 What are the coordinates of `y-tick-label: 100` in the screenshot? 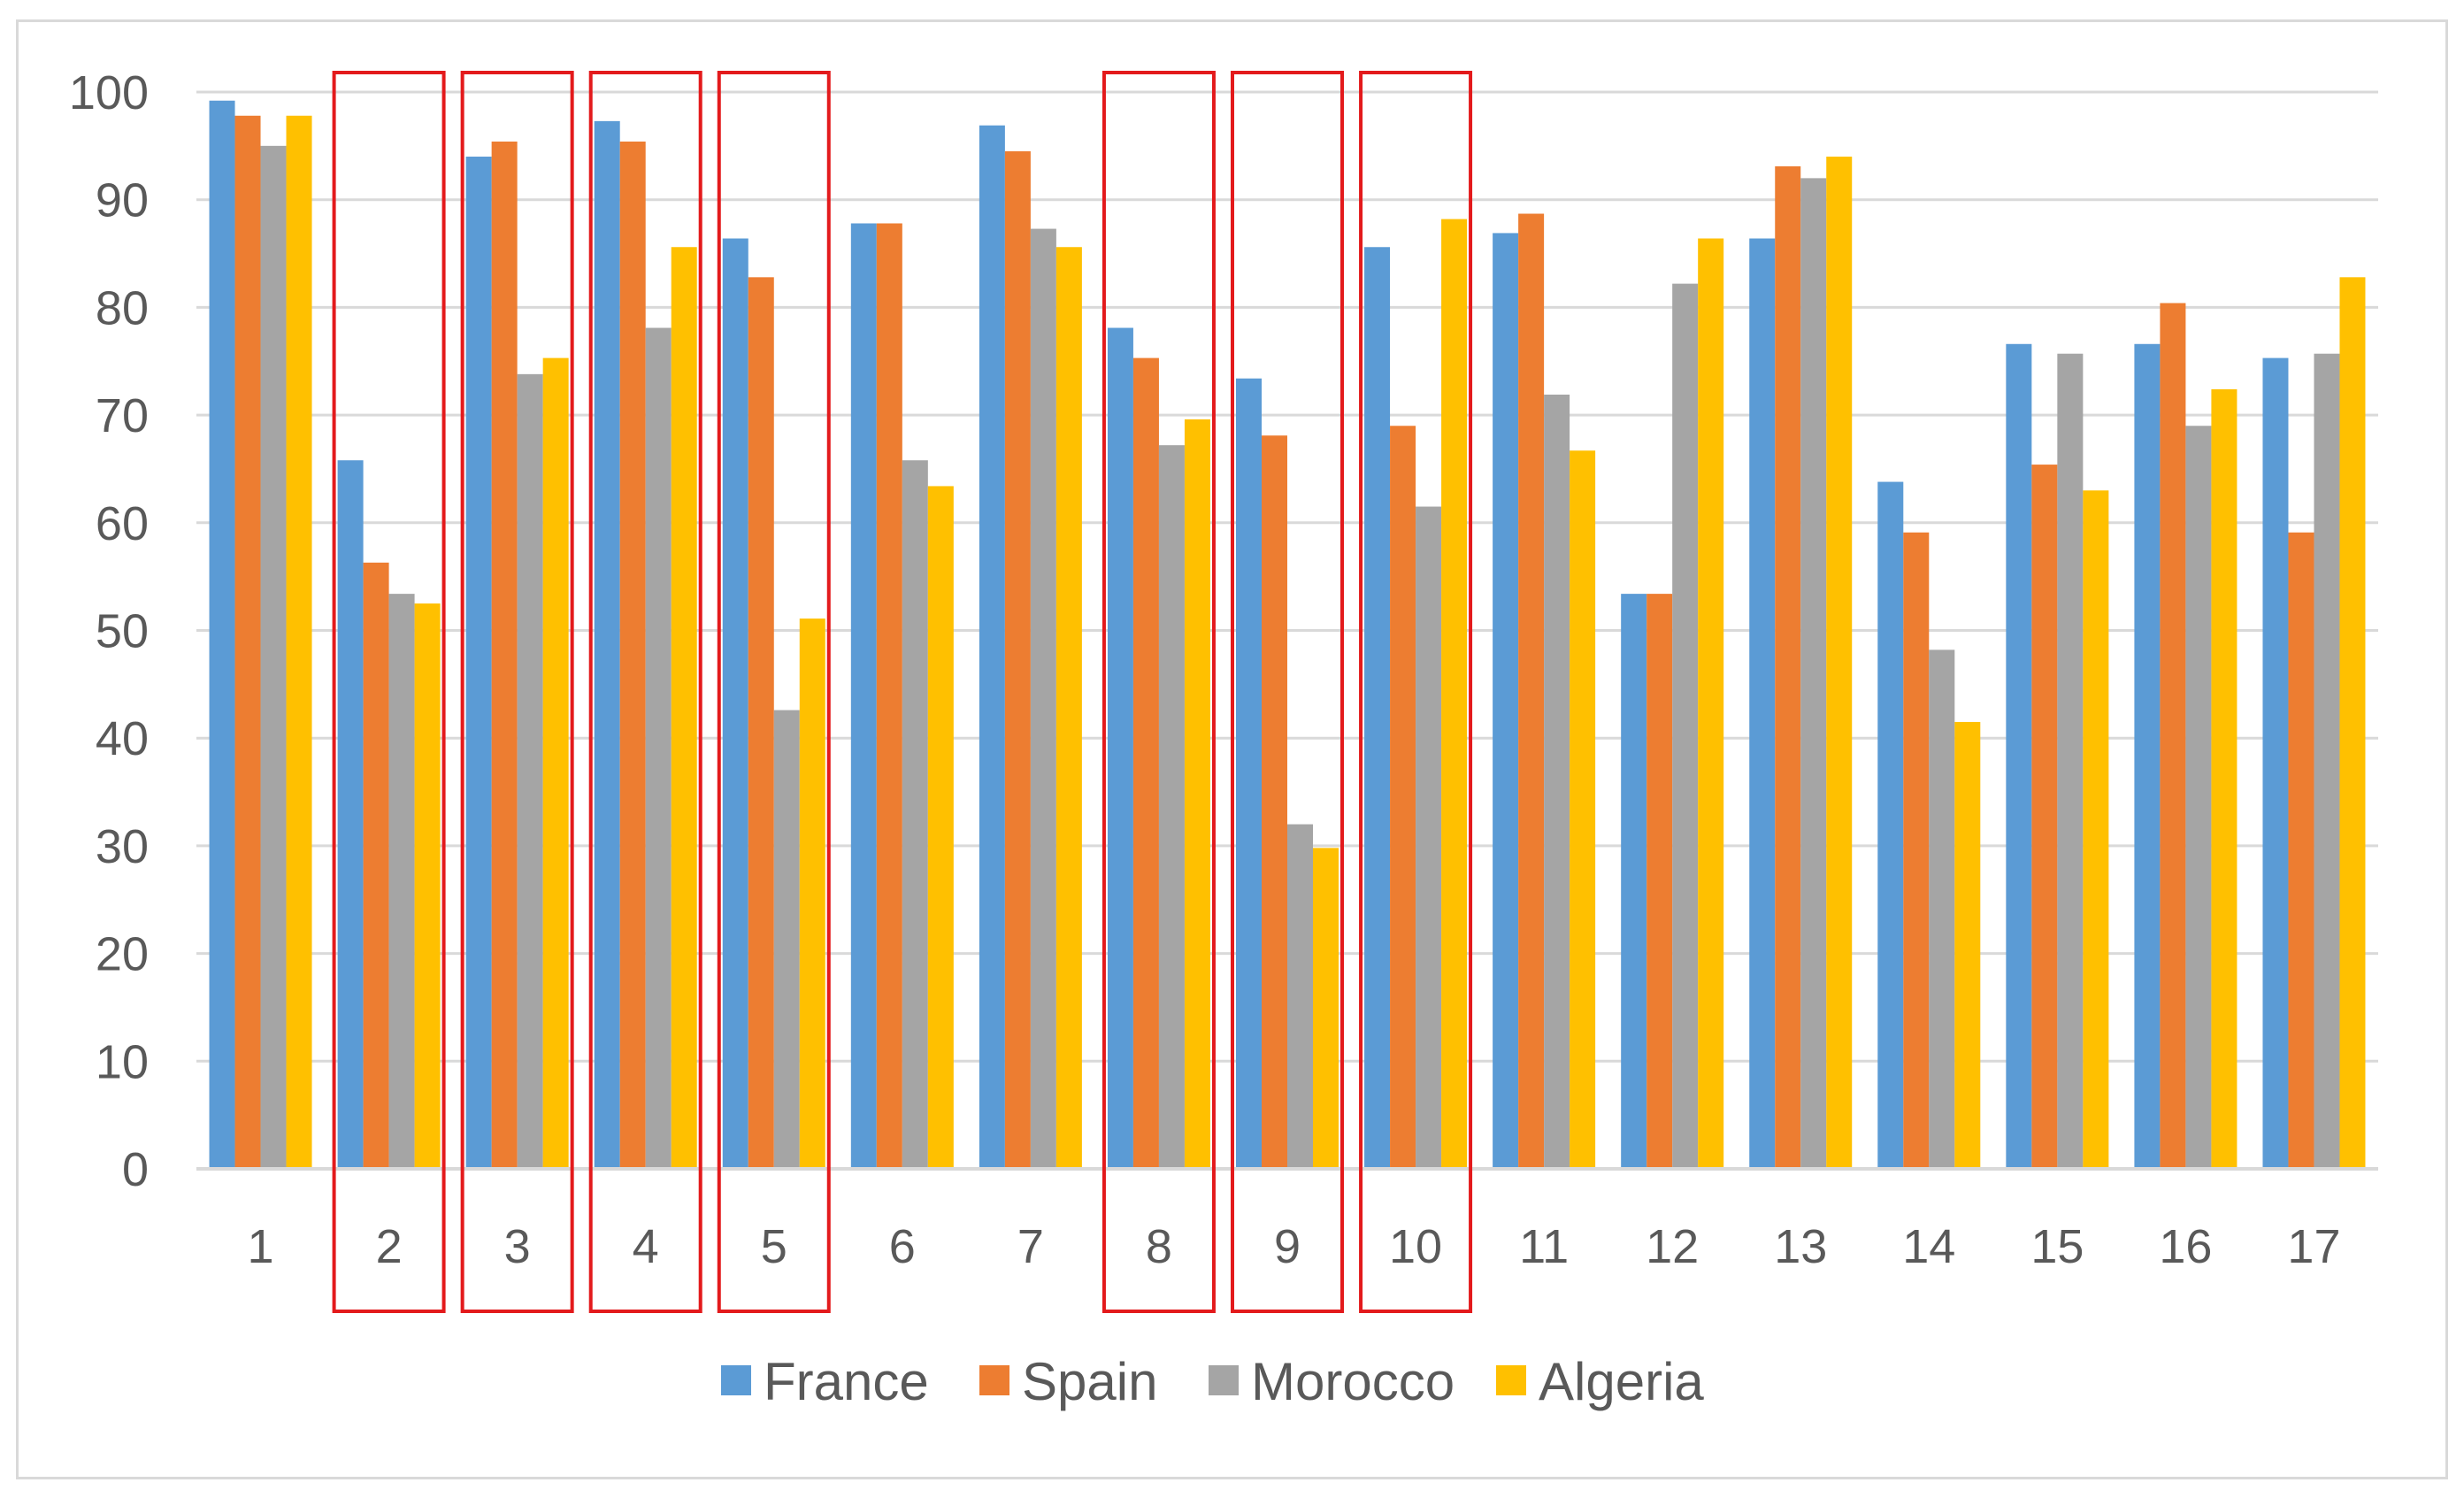 It's located at (109, 92).